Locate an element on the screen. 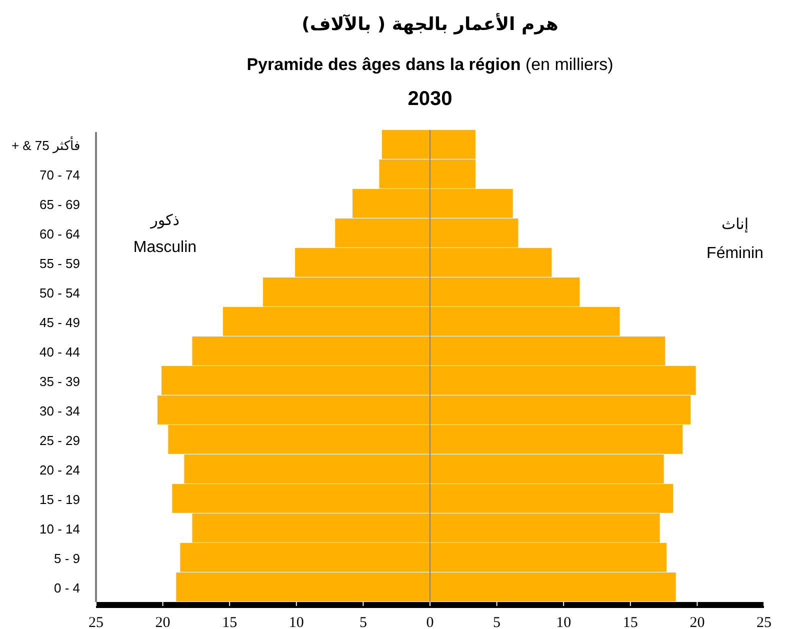 The height and width of the screenshot is (629, 798). x-tick-label: 0 is located at coordinates (430, 622).